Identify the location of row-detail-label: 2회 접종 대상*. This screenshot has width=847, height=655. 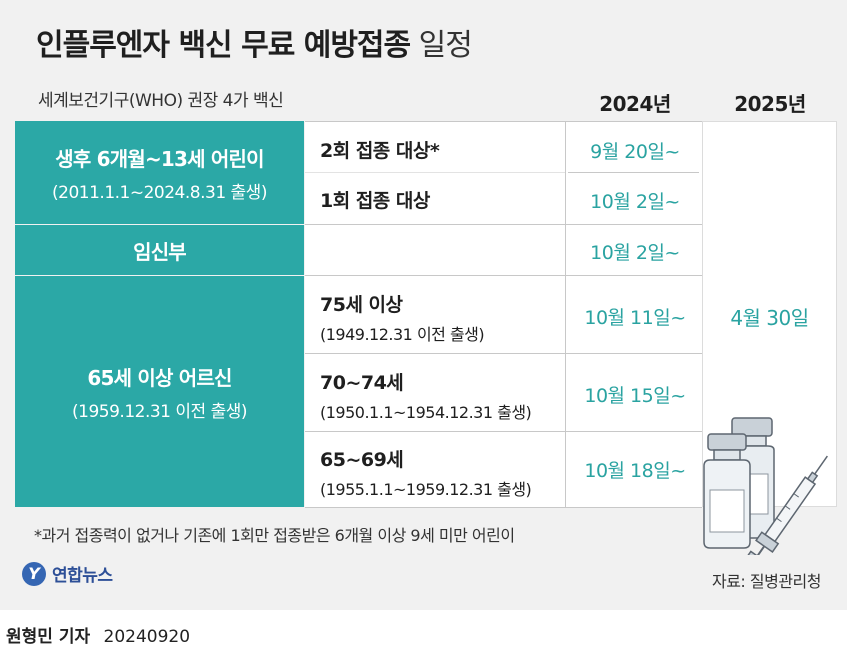
(380, 151).